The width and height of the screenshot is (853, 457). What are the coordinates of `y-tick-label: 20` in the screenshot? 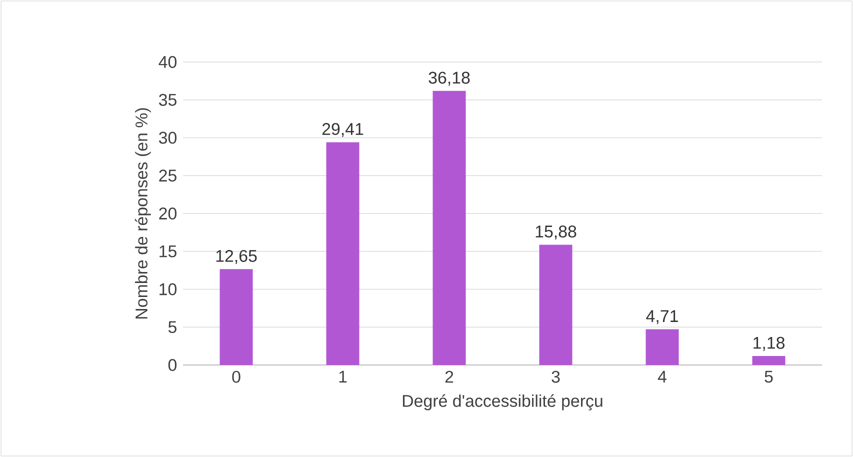 It's located at (168, 213).